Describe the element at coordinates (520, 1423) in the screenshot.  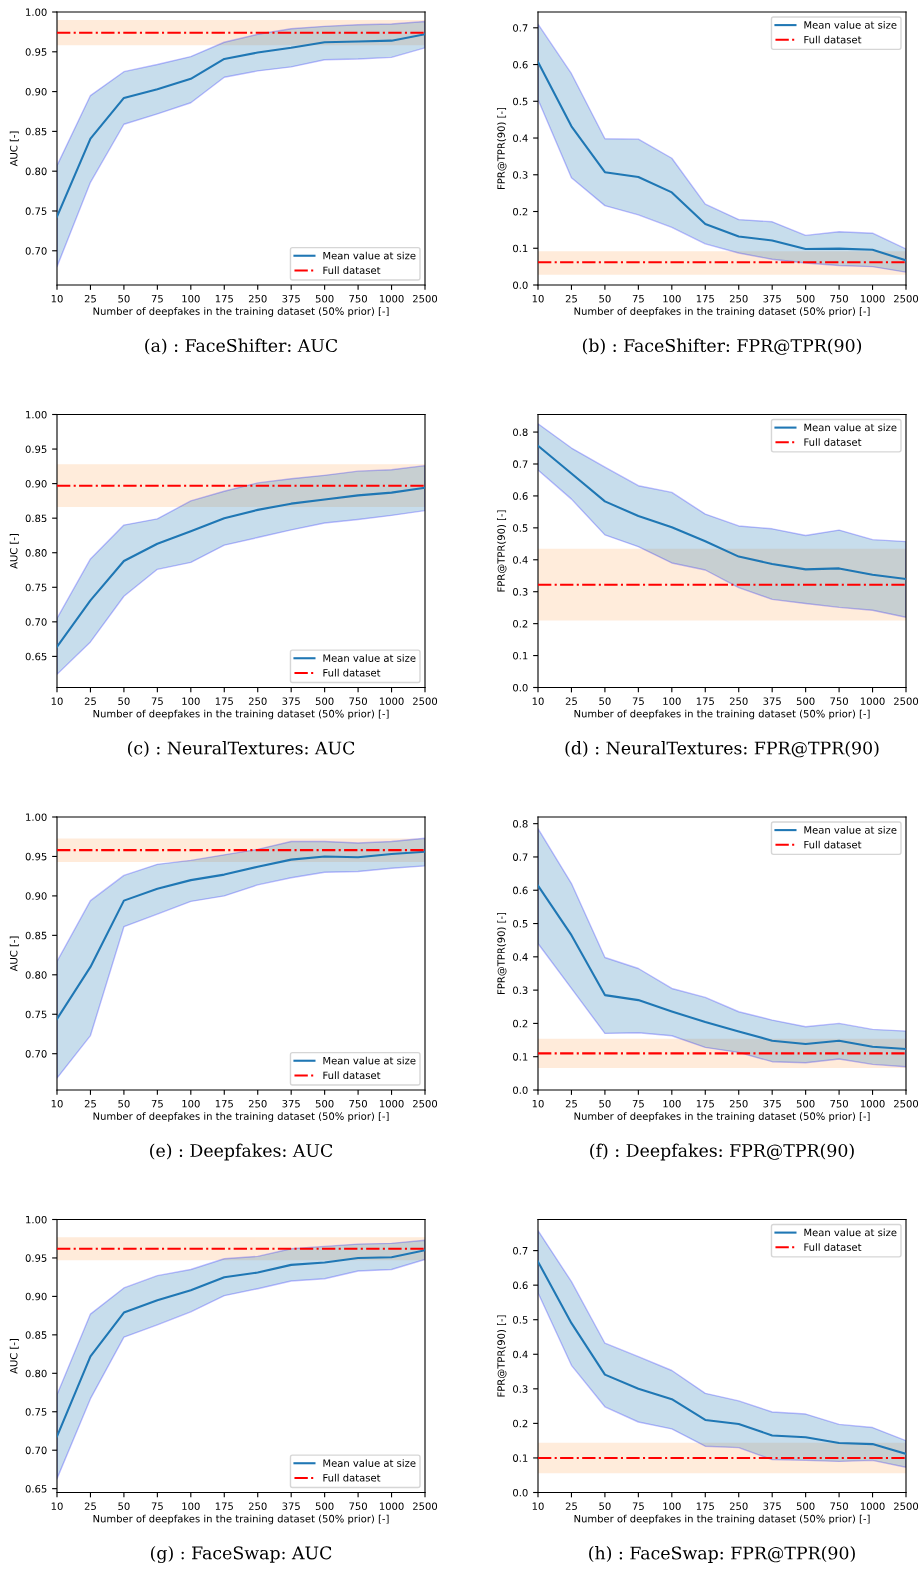
I see `y-tick-label: 0.2` at that location.